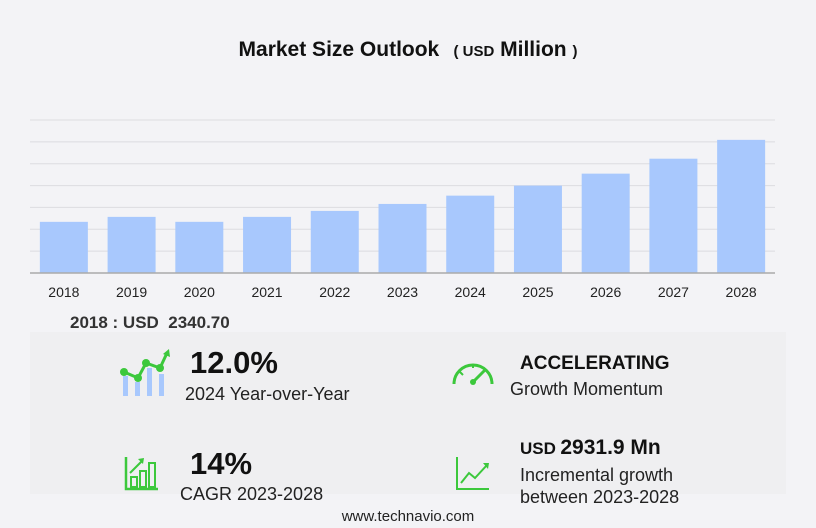 This screenshot has width=816, height=528. Describe the element at coordinates (605, 223) in the screenshot. I see `bar-2026` at that location.